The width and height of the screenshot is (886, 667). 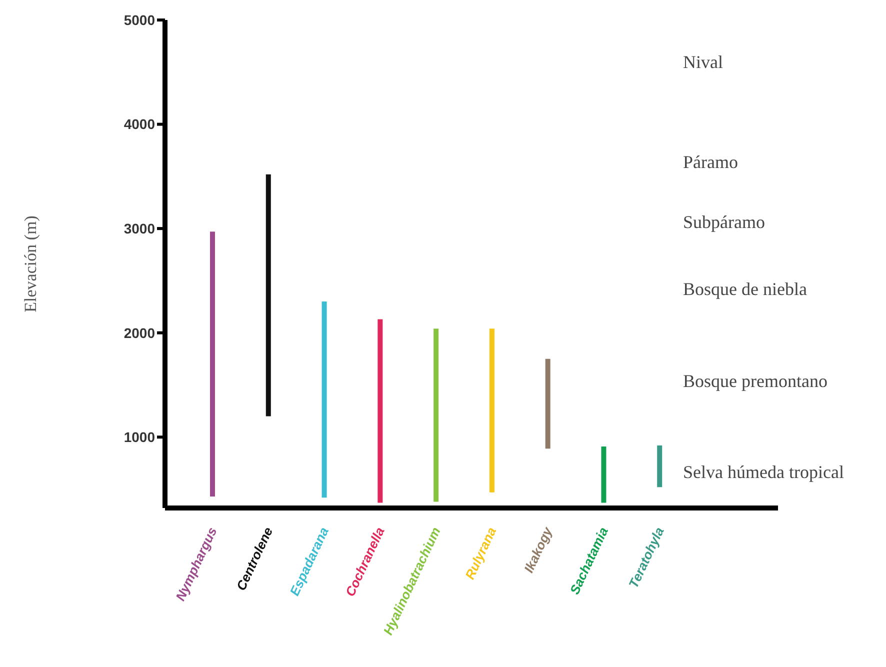 I want to click on y-tick-label: 1000, so click(x=140, y=437).